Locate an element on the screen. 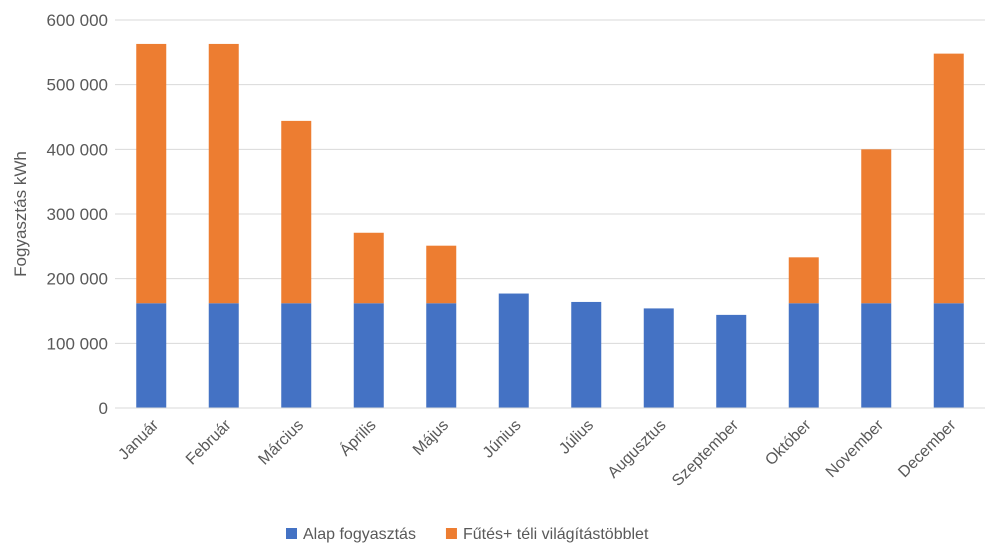 The image size is (990, 553). x-tick-label: Május is located at coordinates (431, 438).